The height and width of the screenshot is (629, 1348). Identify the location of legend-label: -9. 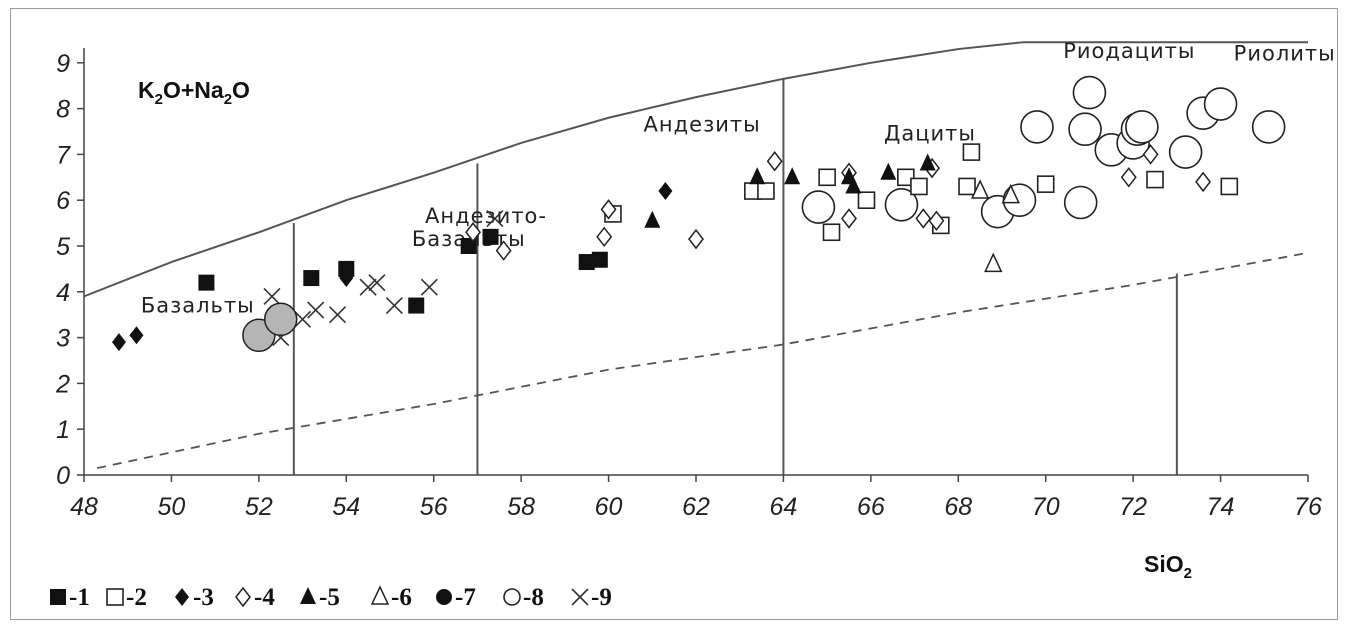
(601, 597).